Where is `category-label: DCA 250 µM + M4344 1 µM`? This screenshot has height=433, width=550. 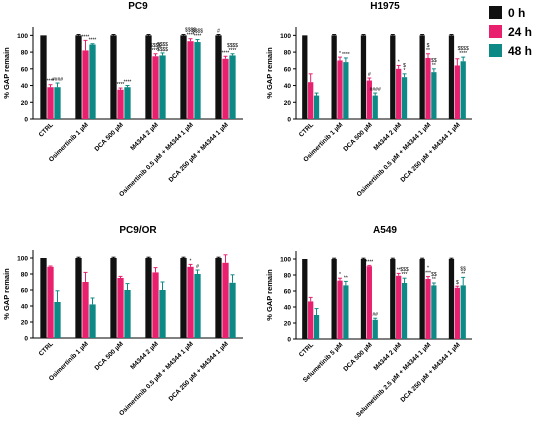 category-label: DCA 250 µM + M4344 1 µM is located at coordinates (430, 152).